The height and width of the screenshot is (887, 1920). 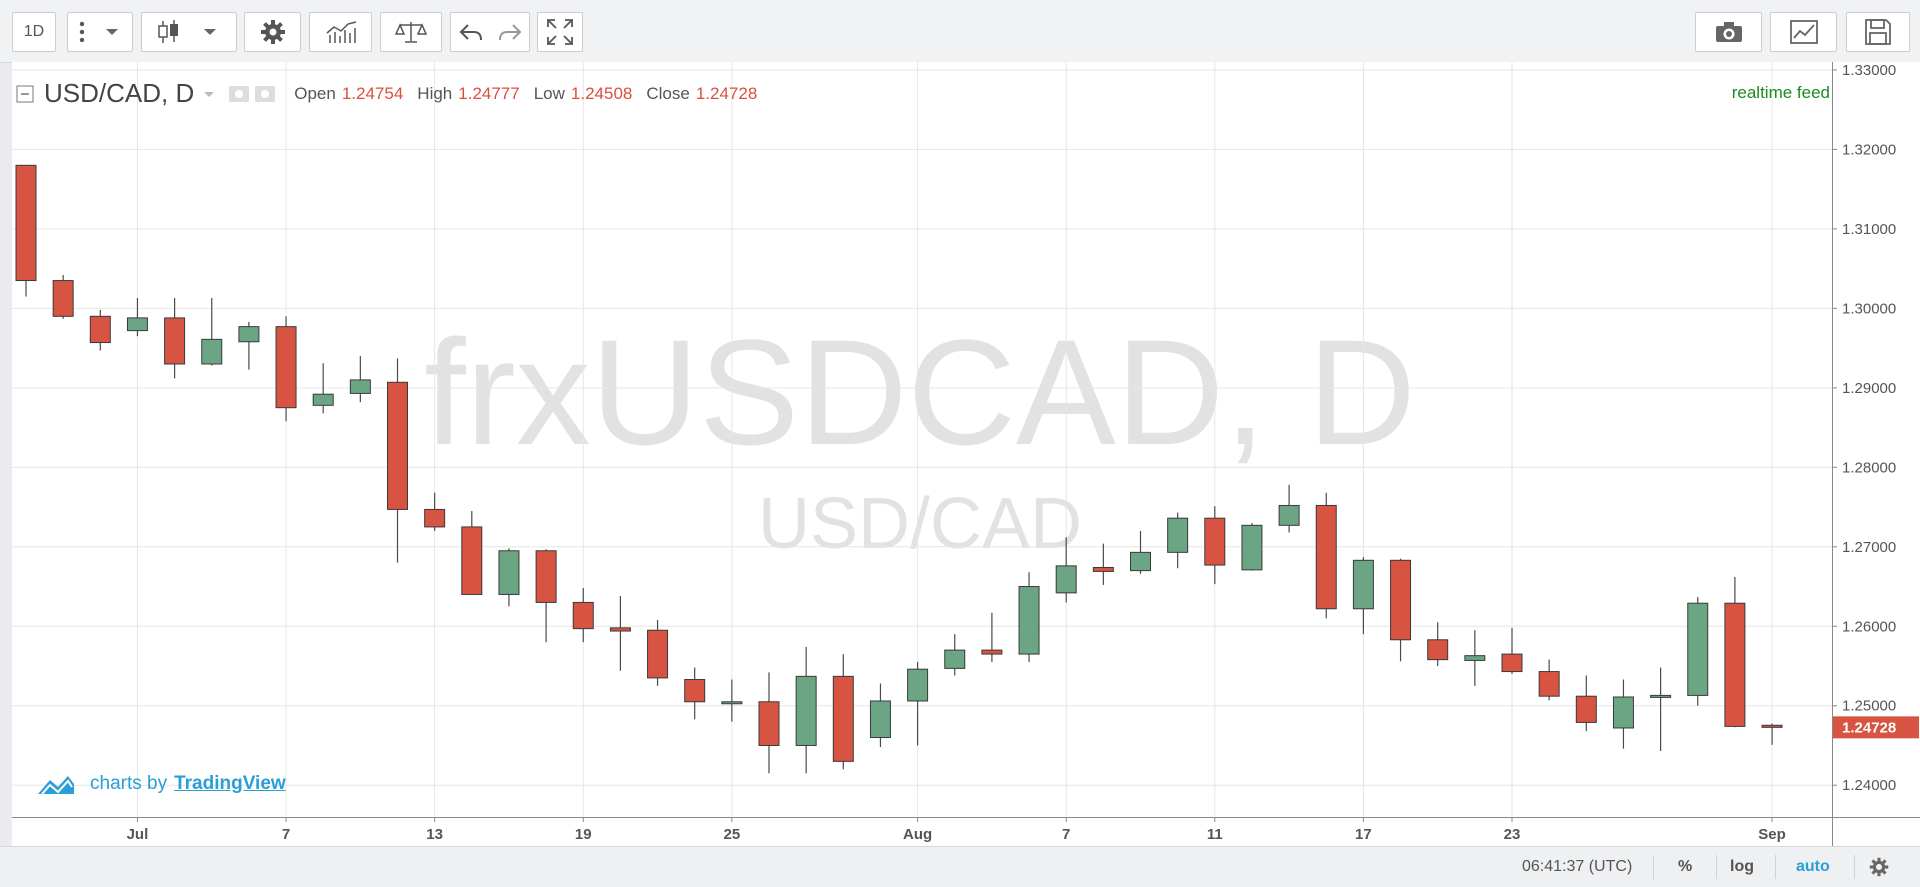 I want to click on interval-button: 1D, so click(x=34, y=32).